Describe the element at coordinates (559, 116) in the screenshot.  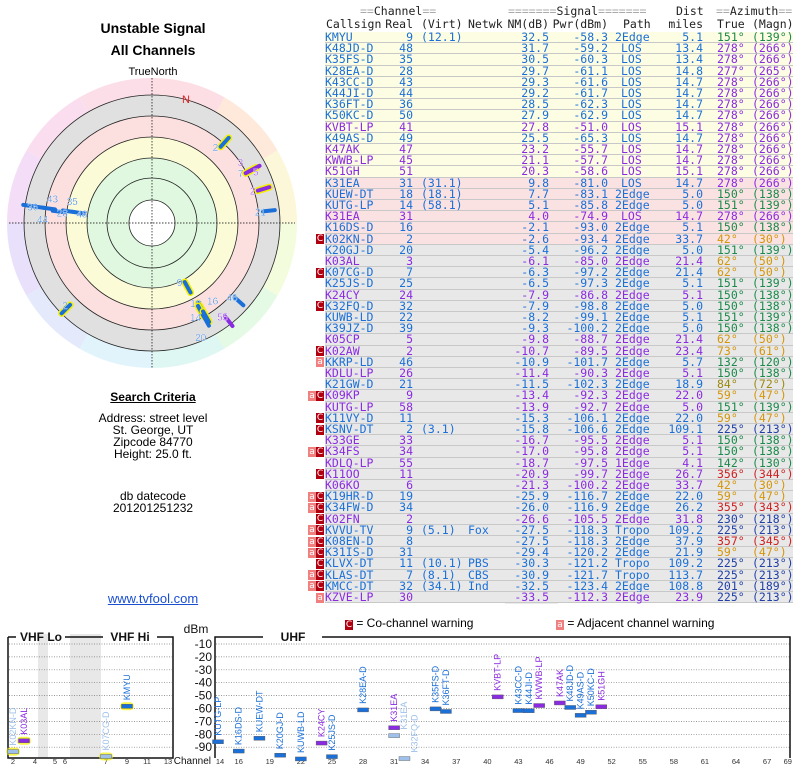
I see `station-row: K50KC-D 50 27.9 -62.9 LOS 14.7 278° (266°)` at that location.